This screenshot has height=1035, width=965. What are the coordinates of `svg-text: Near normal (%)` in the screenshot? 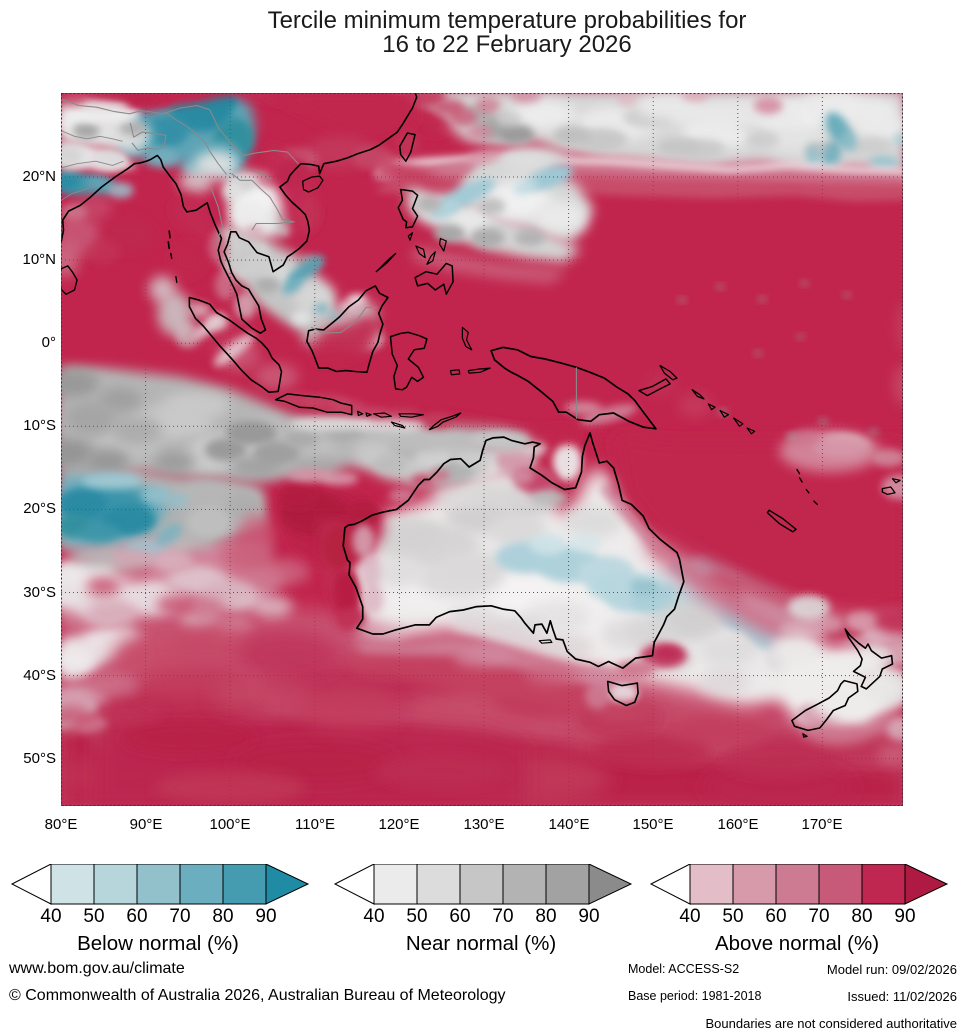 It's located at (481, 943).